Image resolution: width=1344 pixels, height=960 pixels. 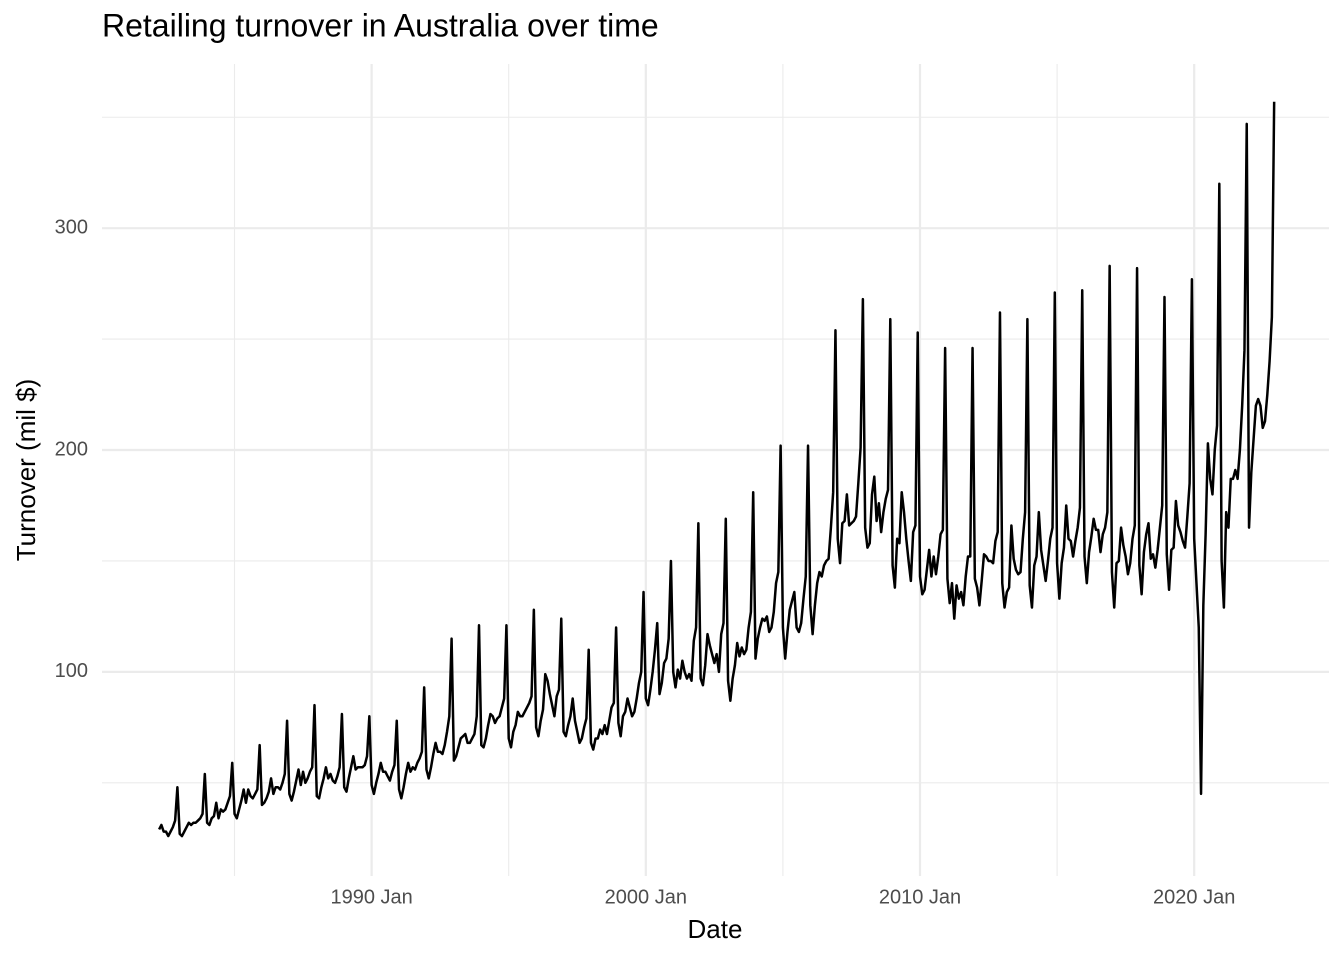 What do you see at coordinates (71, 449) in the screenshot?
I see `y-tick-label: 200` at bounding box center [71, 449].